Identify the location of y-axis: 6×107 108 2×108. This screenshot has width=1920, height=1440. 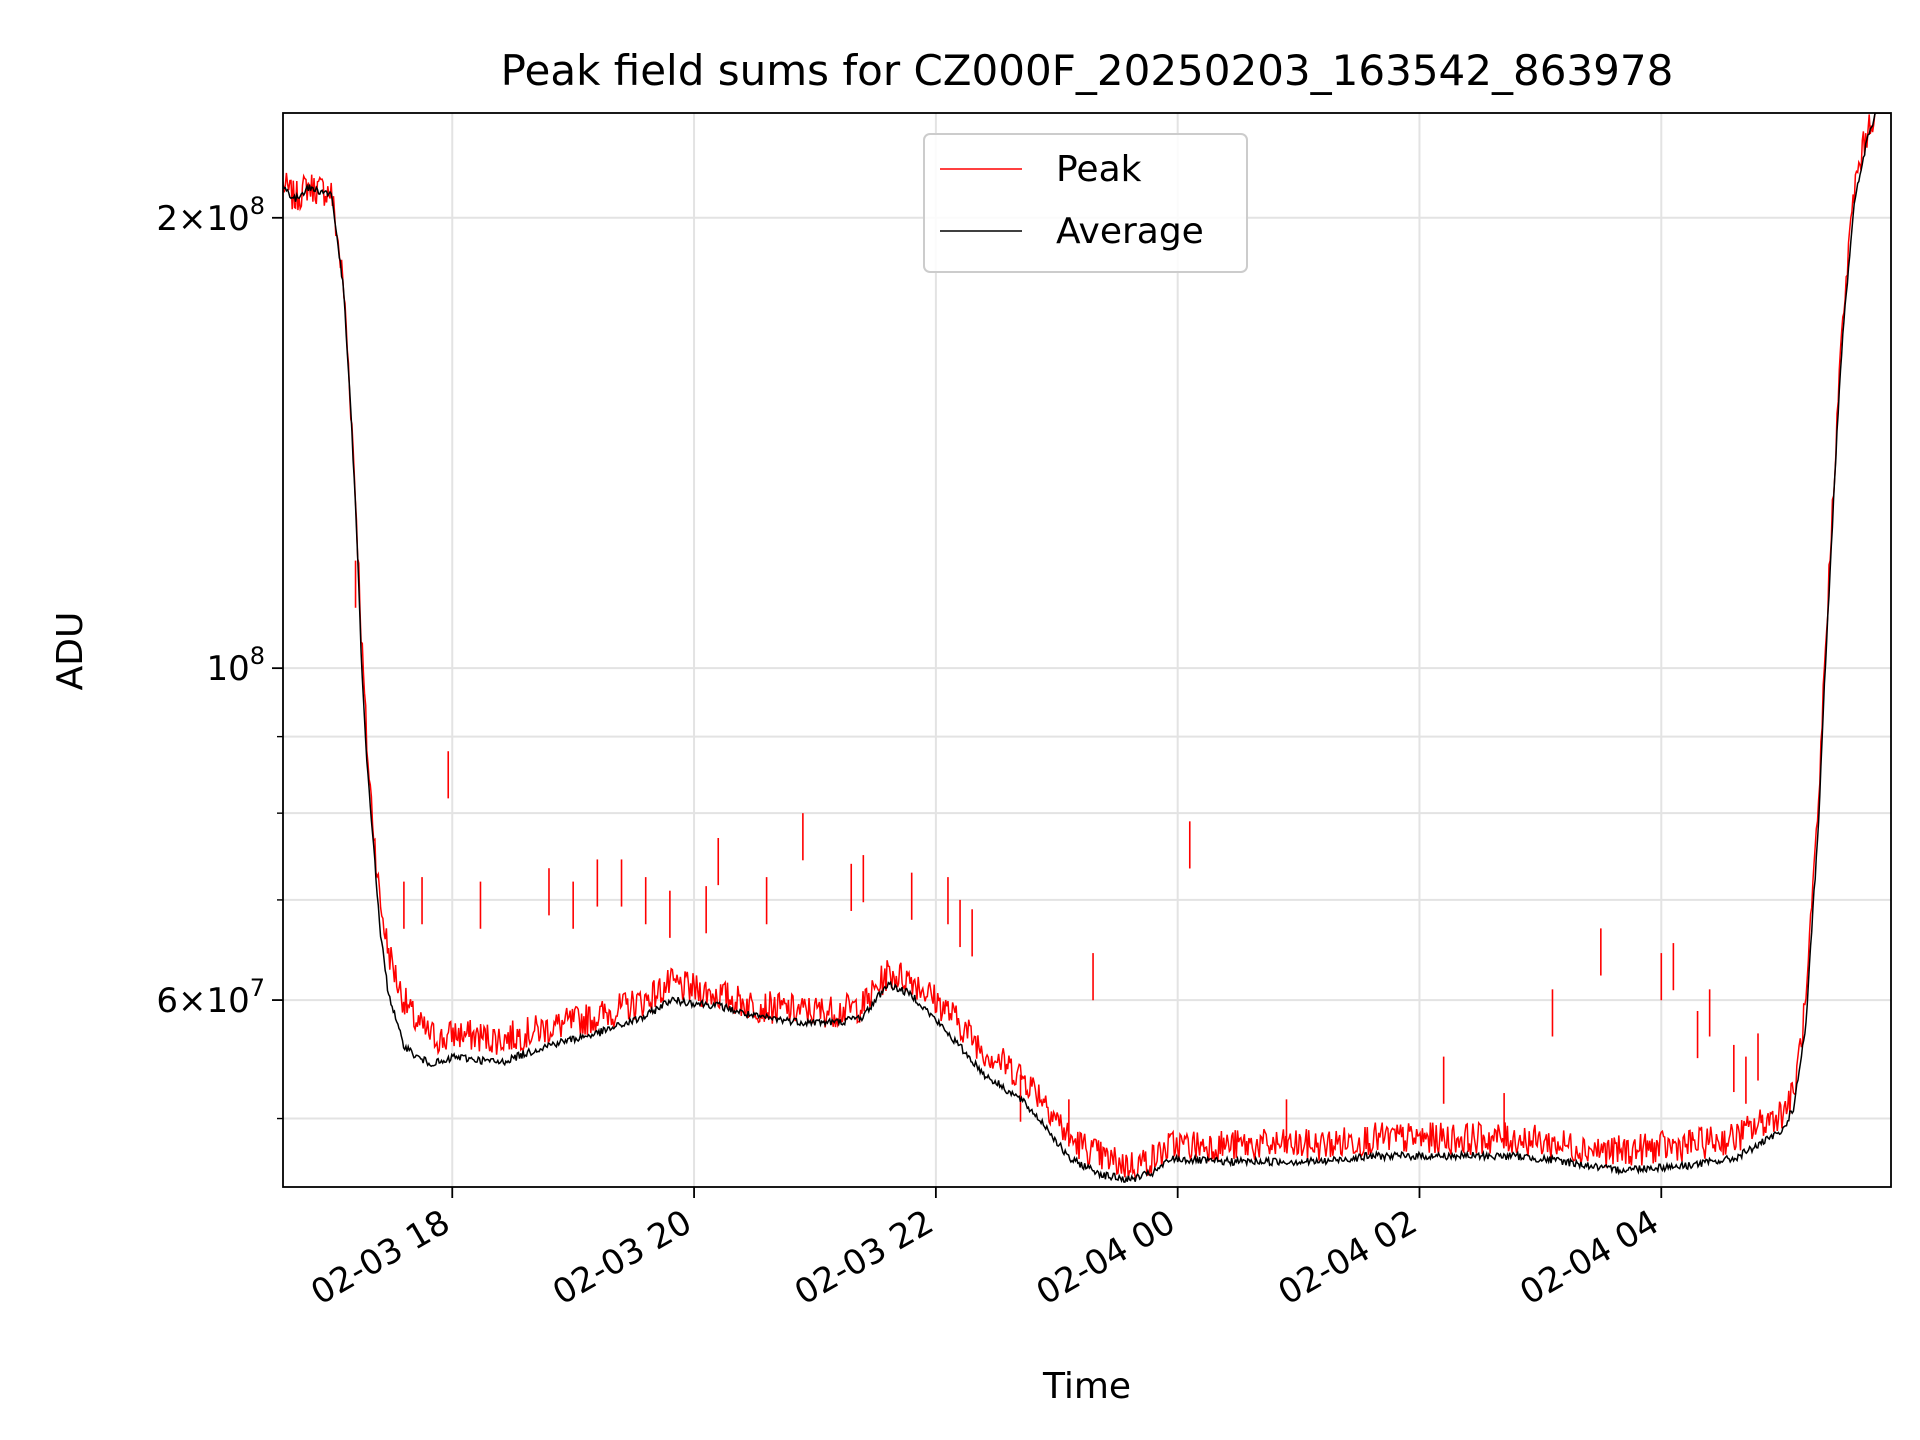
(219, 656).